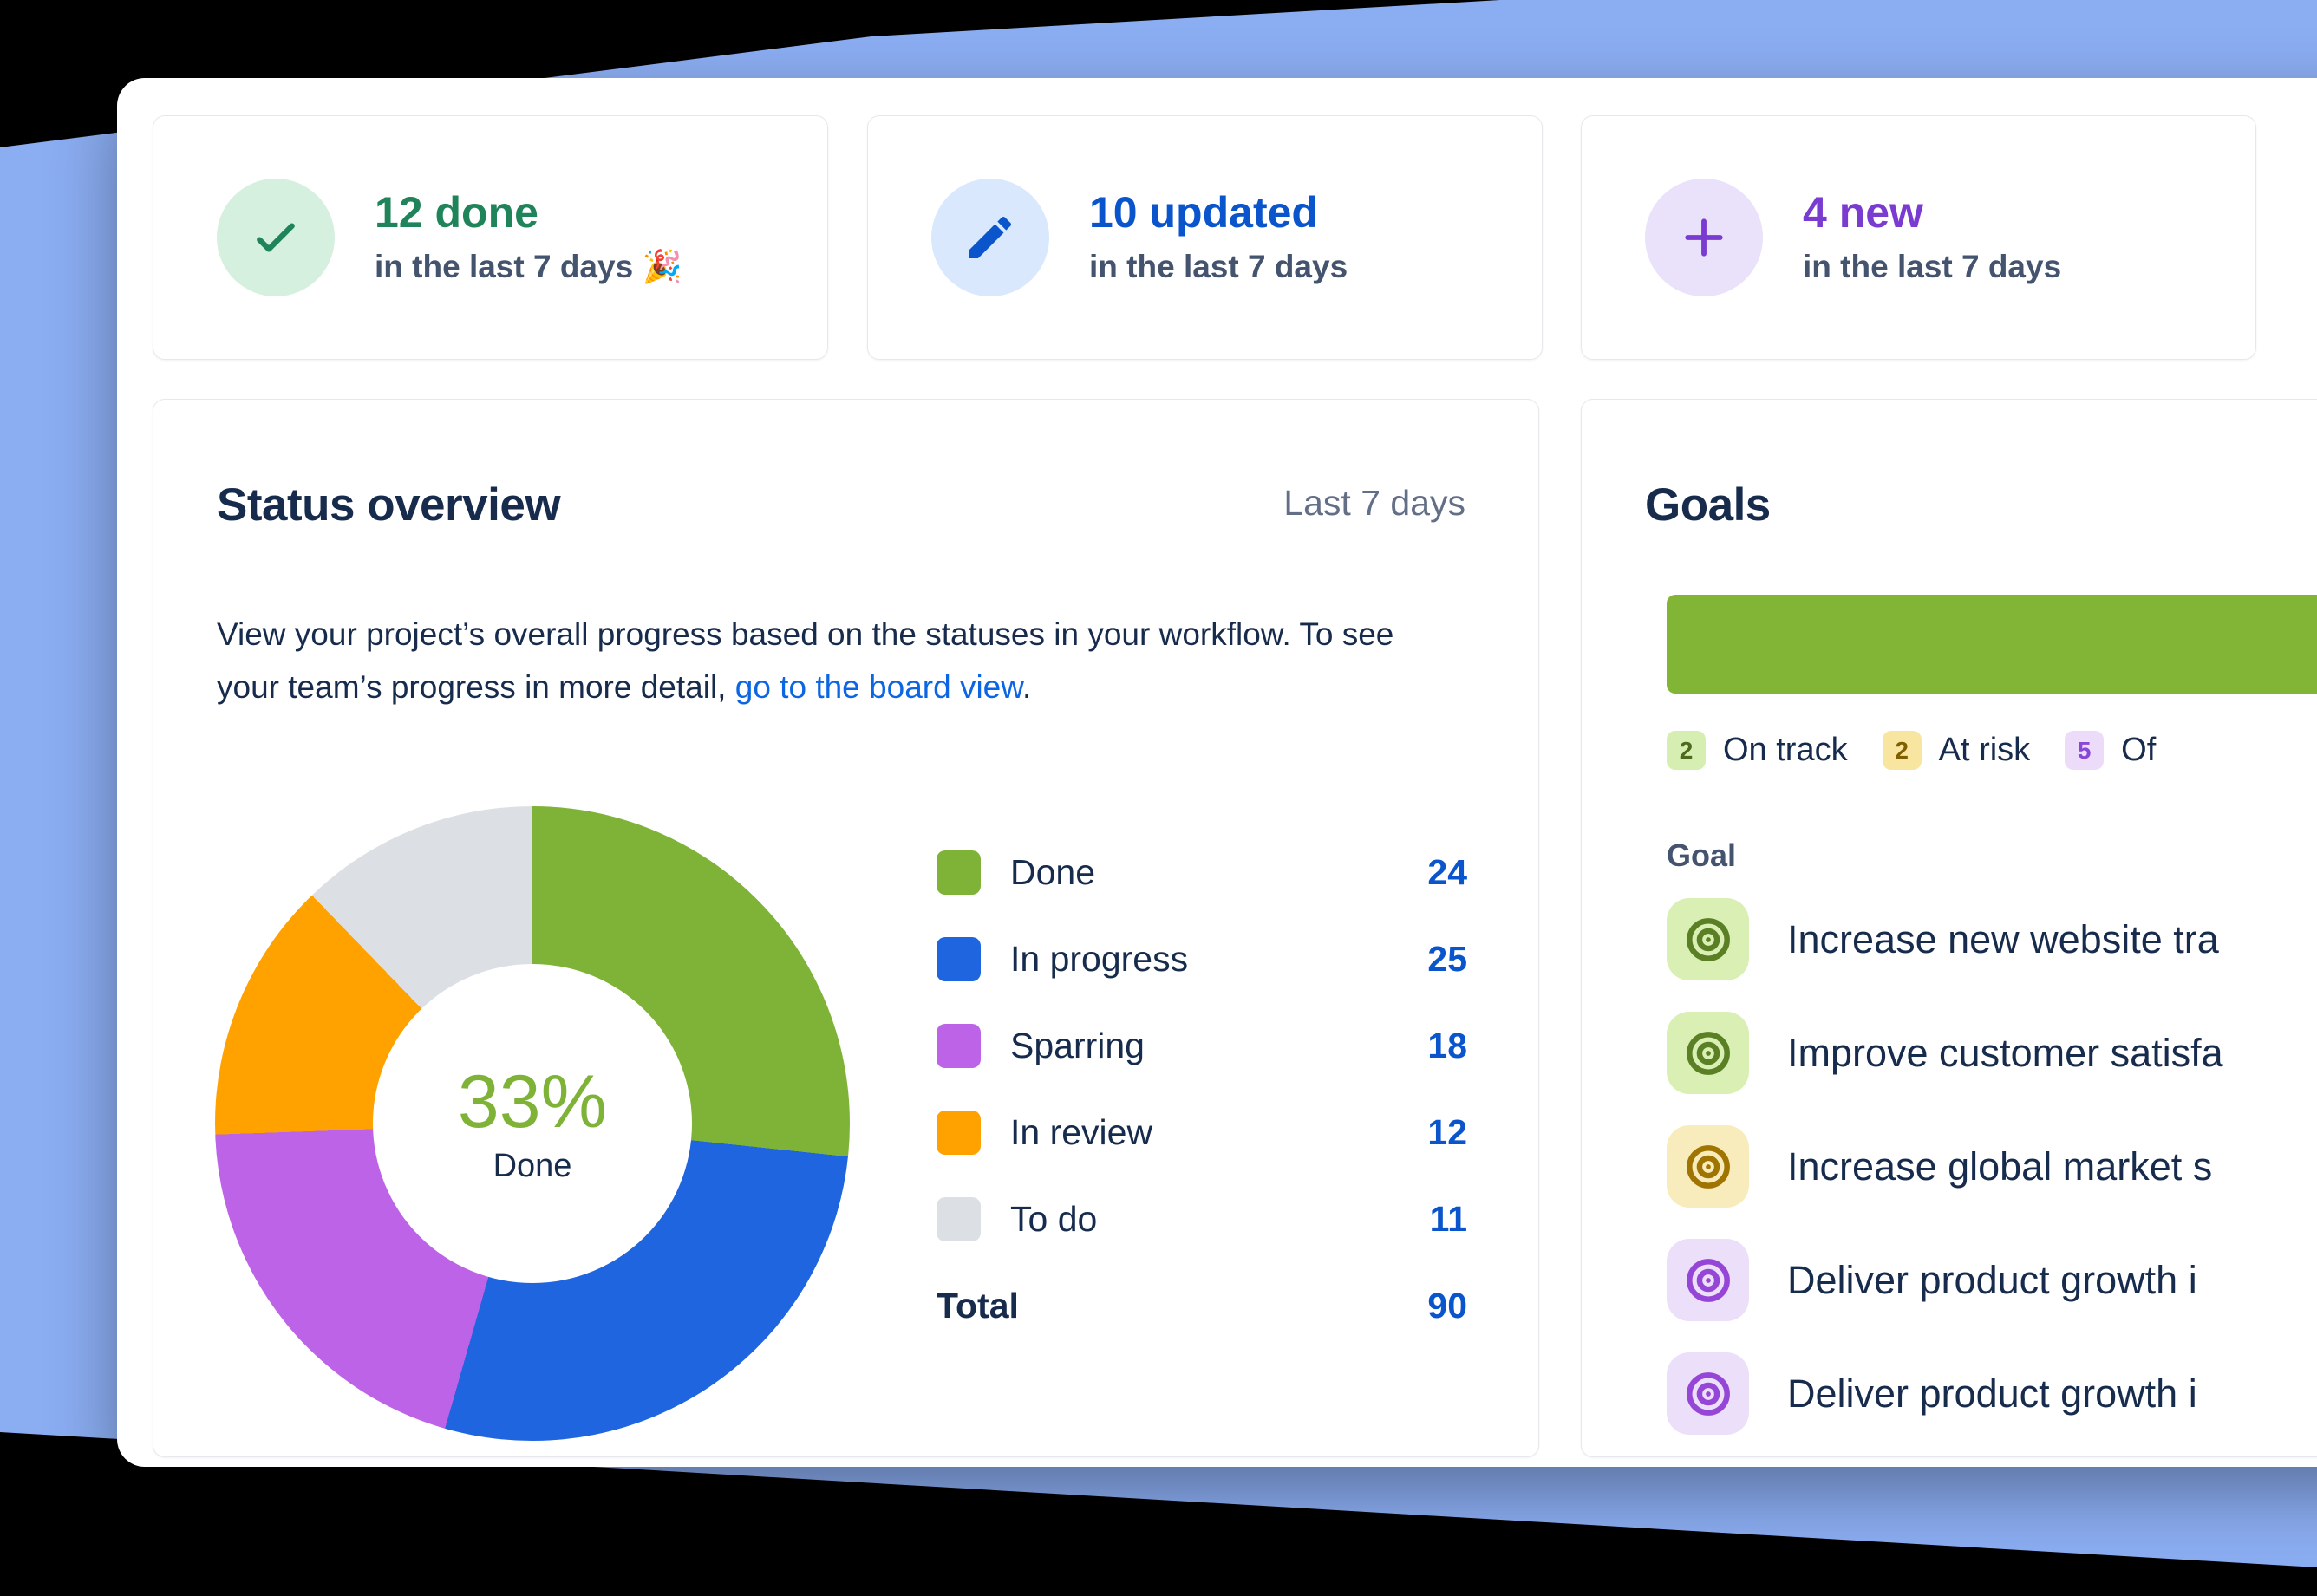 The image size is (2317, 1596). I want to click on goal-label: Increase global market s, so click(2000, 1166).